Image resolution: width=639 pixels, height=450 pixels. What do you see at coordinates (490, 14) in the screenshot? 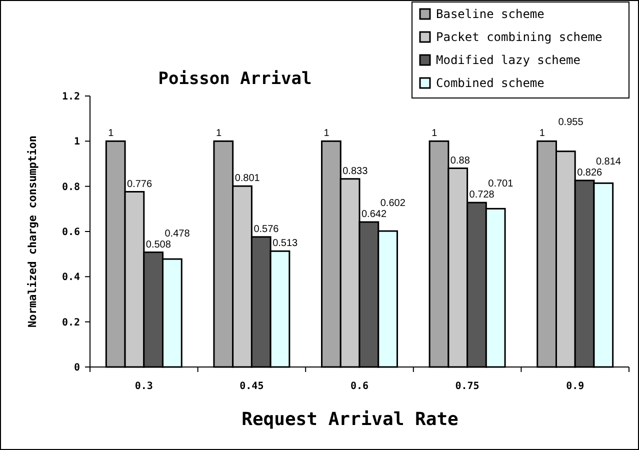
I see `legend-label: Baseline scheme` at bounding box center [490, 14].